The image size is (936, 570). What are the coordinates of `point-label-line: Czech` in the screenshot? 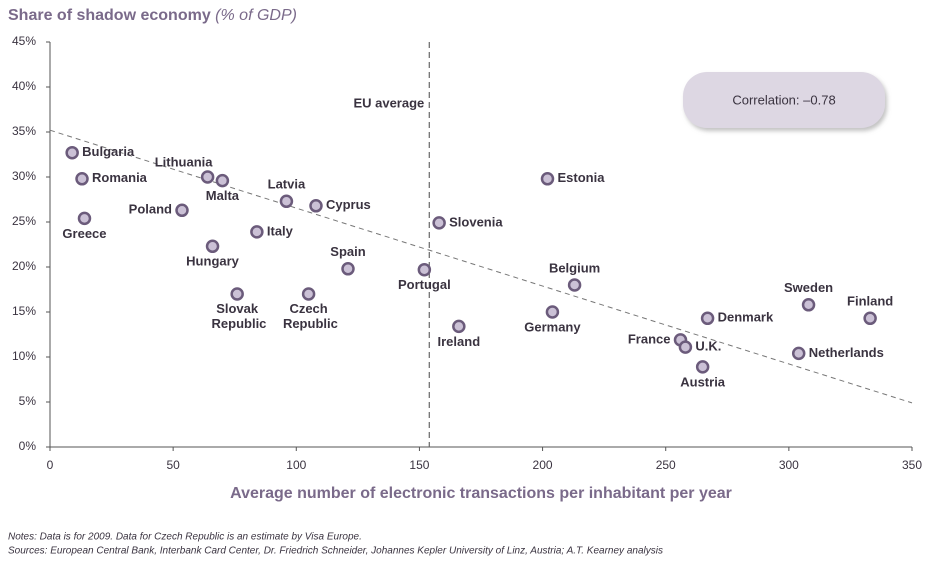 It's located at (308, 308).